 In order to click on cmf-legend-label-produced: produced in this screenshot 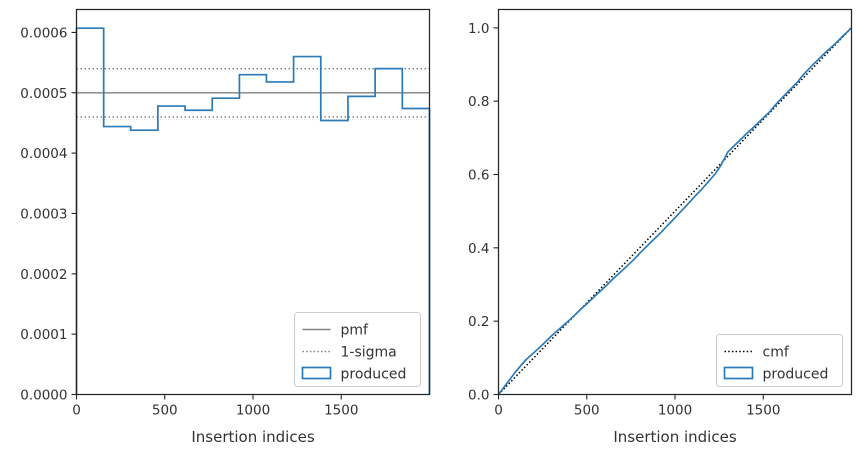, I will do `click(796, 375)`.